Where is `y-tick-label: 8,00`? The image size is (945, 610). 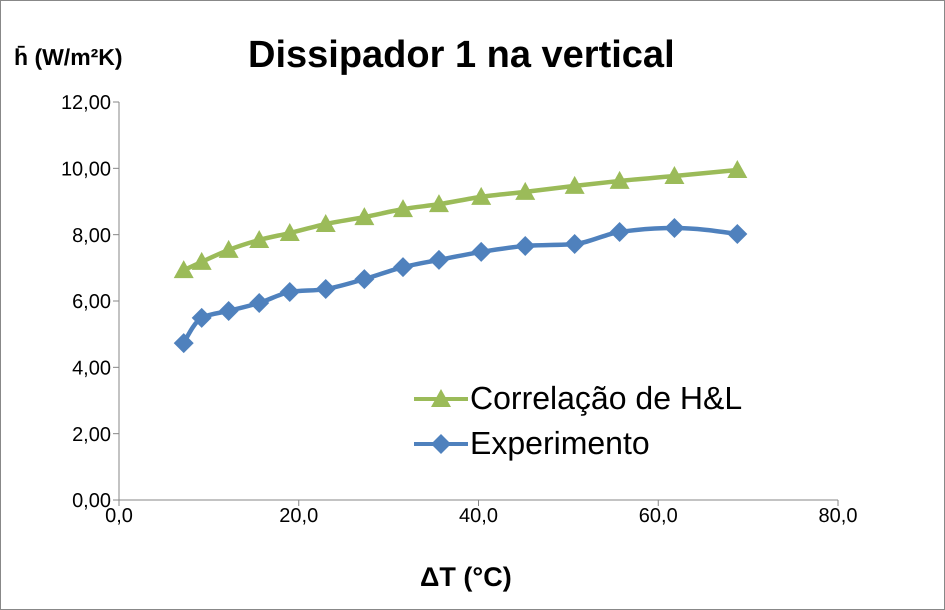 y-tick-label: 8,00 is located at coordinates (91, 235).